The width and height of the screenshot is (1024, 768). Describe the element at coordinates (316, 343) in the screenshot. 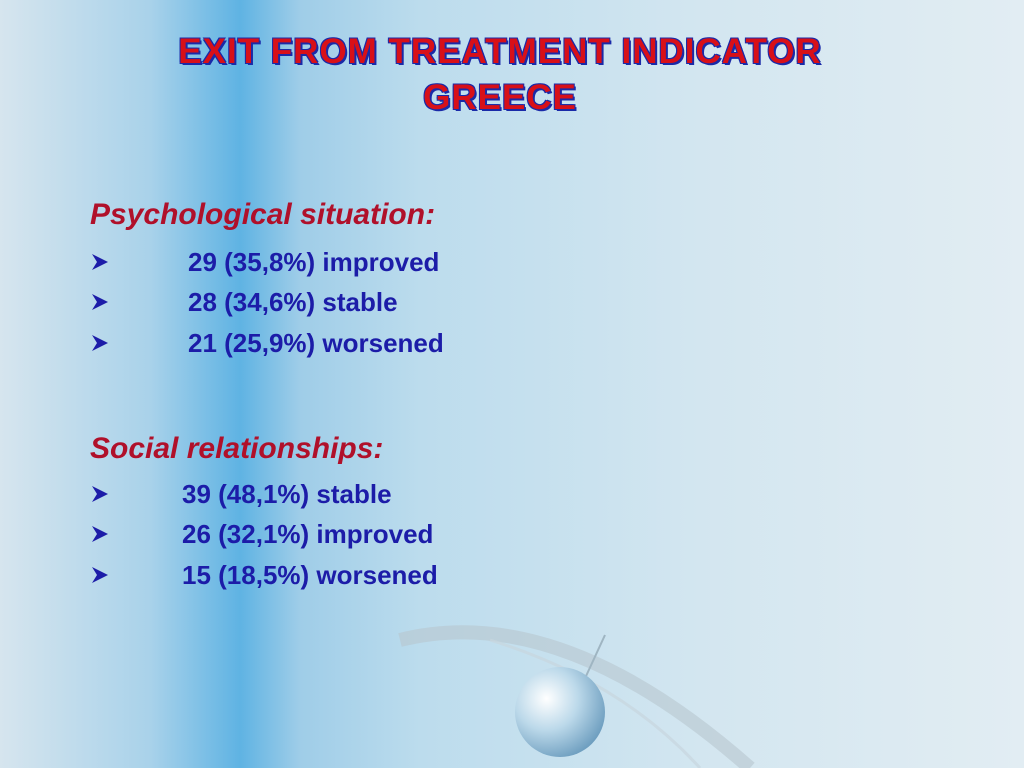

I see `list-item: 21 (25,9%) worsened` at that location.